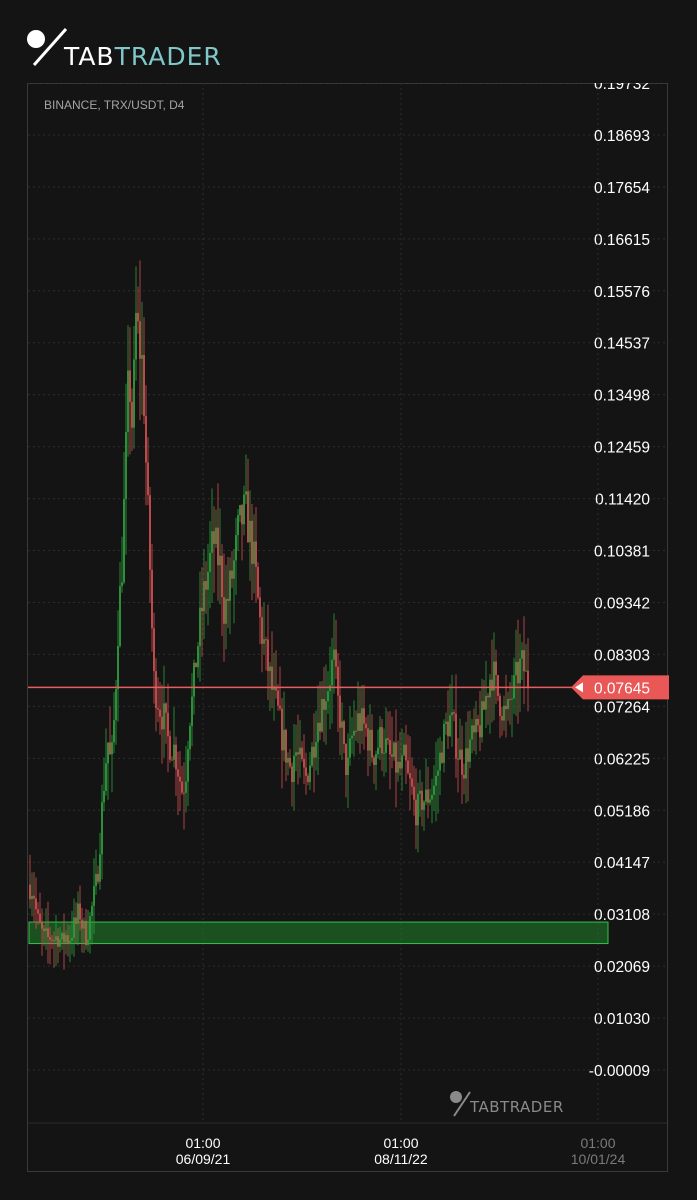 The height and width of the screenshot is (1200, 697). What do you see at coordinates (622, 240) in the screenshot?
I see `y-tick-label: 0.16615` at bounding box center [622, 240].